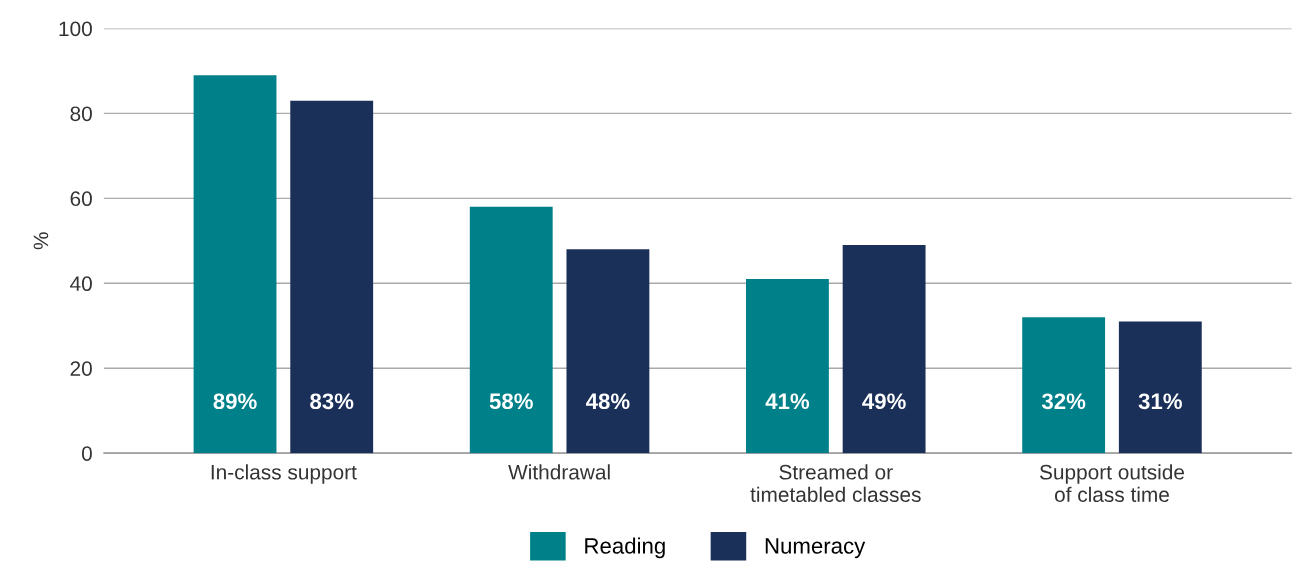 The height and width of the screenshot is (570, 1298). I want to click on data-label: 31%, so click(1160, 401).